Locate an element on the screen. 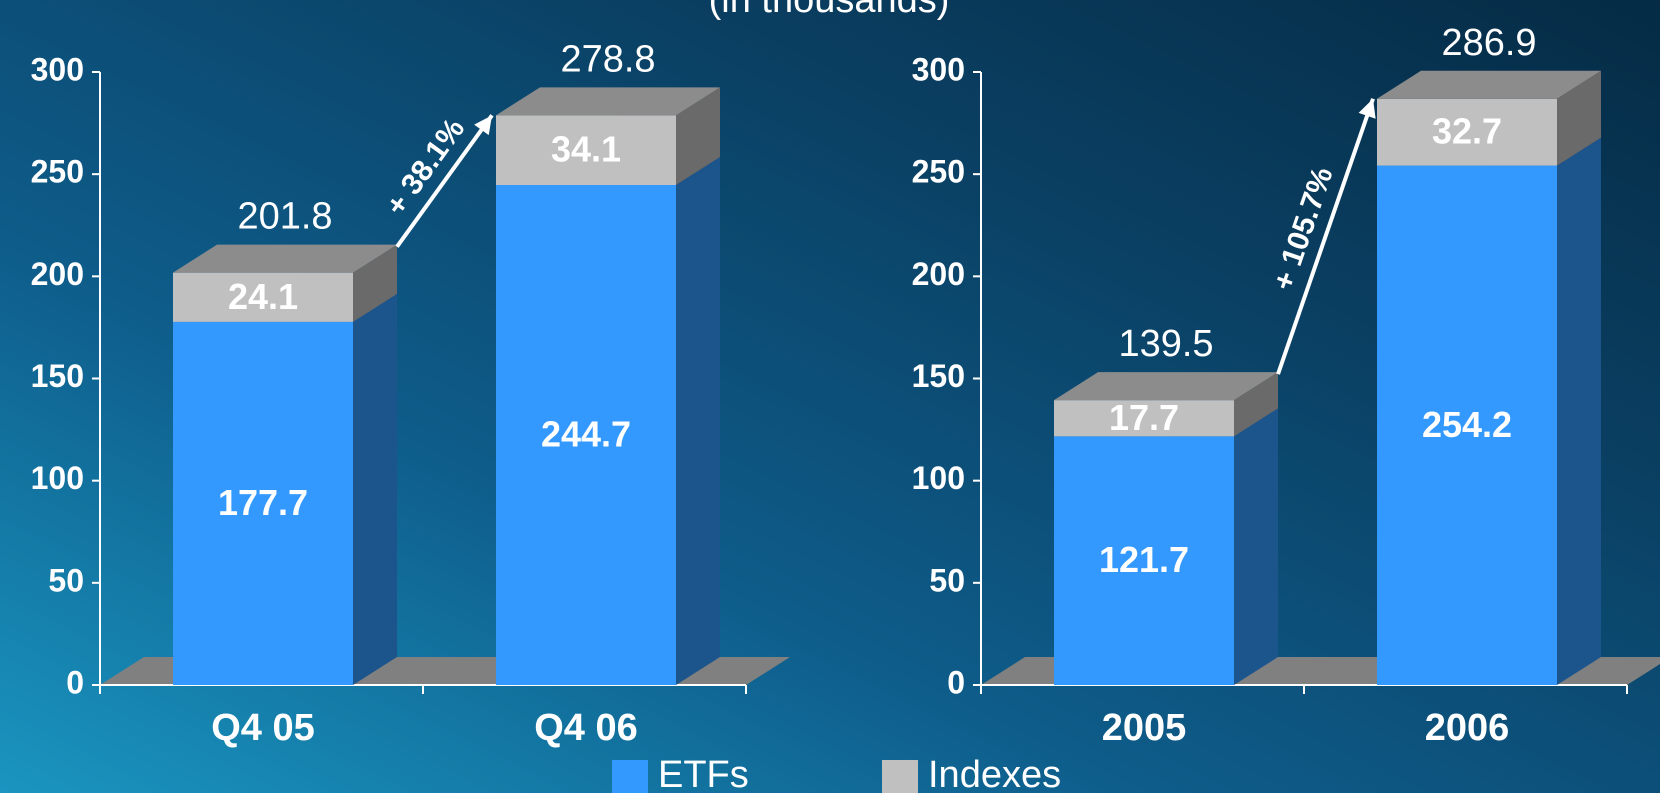 This screenshot has height=793, width=1660. segment-label: 32.7 is located at coordinates (1467, 131).